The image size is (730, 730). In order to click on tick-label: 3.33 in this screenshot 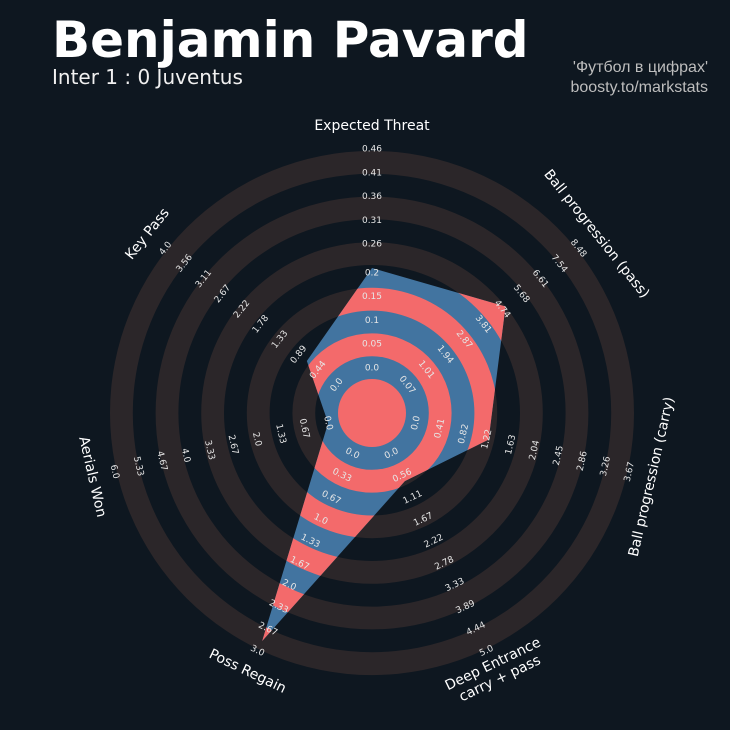, I will do `click(209, 450)`.